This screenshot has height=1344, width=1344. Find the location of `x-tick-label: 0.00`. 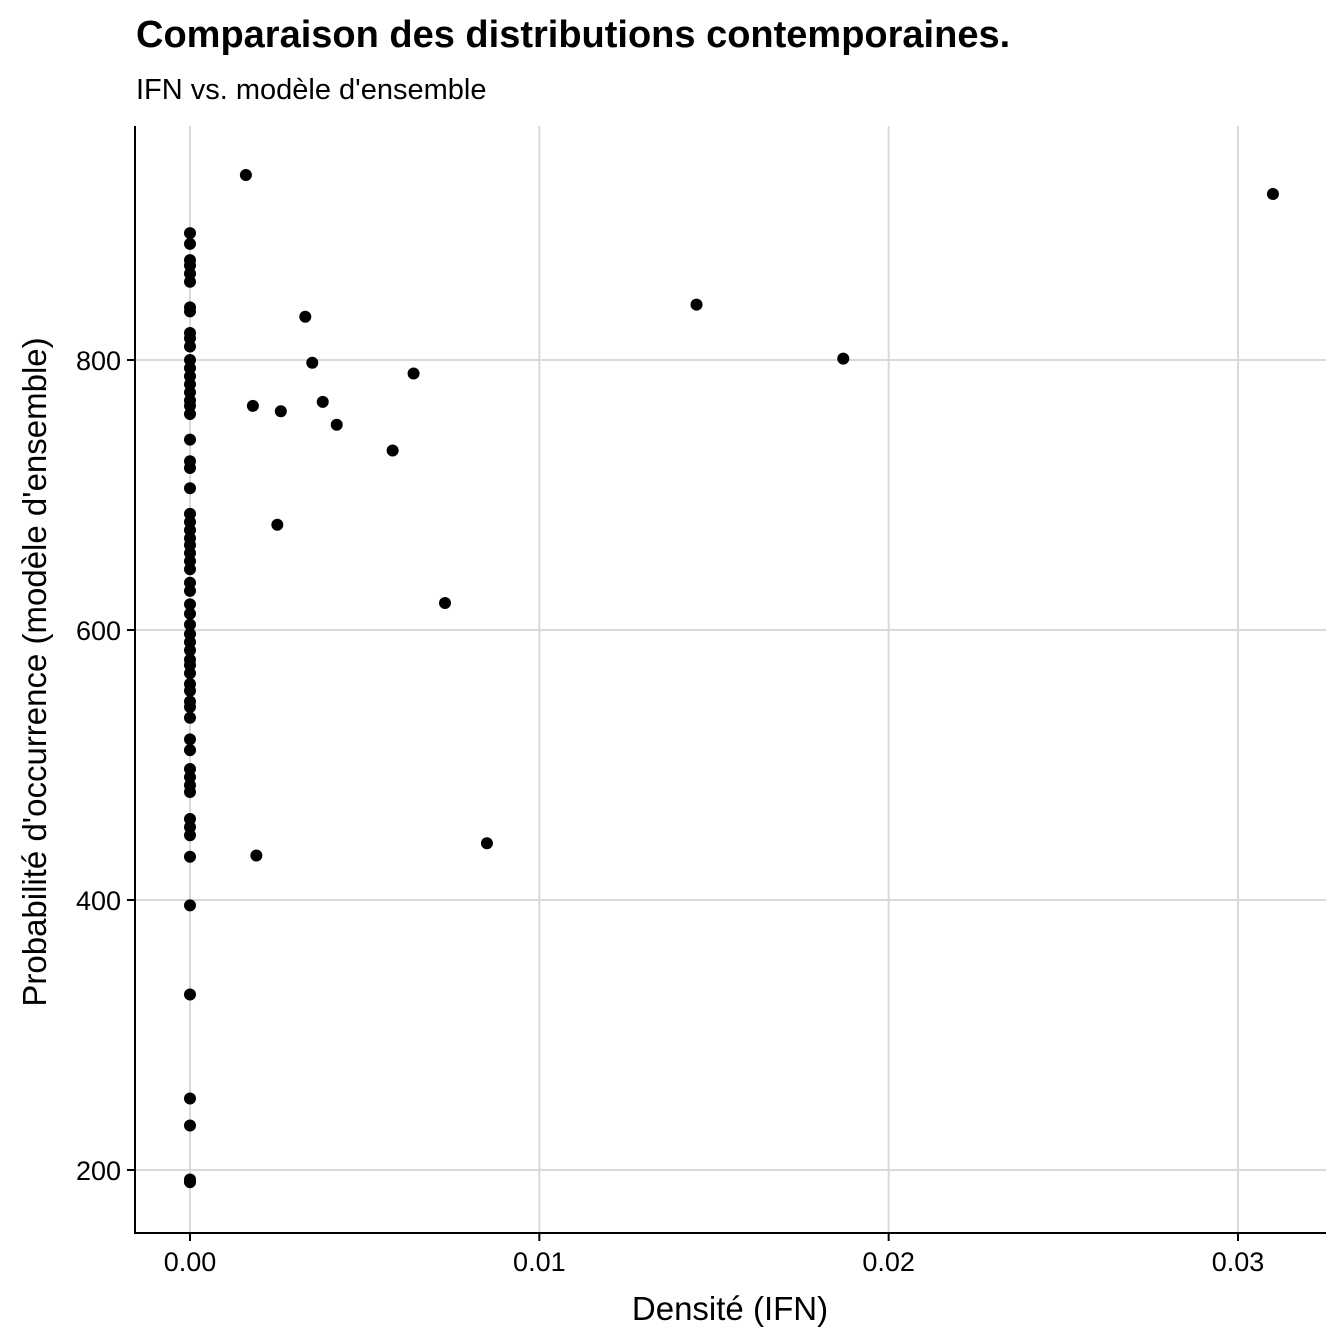

x-tick-label: 0.00 is located at coordinates (190, 1262).